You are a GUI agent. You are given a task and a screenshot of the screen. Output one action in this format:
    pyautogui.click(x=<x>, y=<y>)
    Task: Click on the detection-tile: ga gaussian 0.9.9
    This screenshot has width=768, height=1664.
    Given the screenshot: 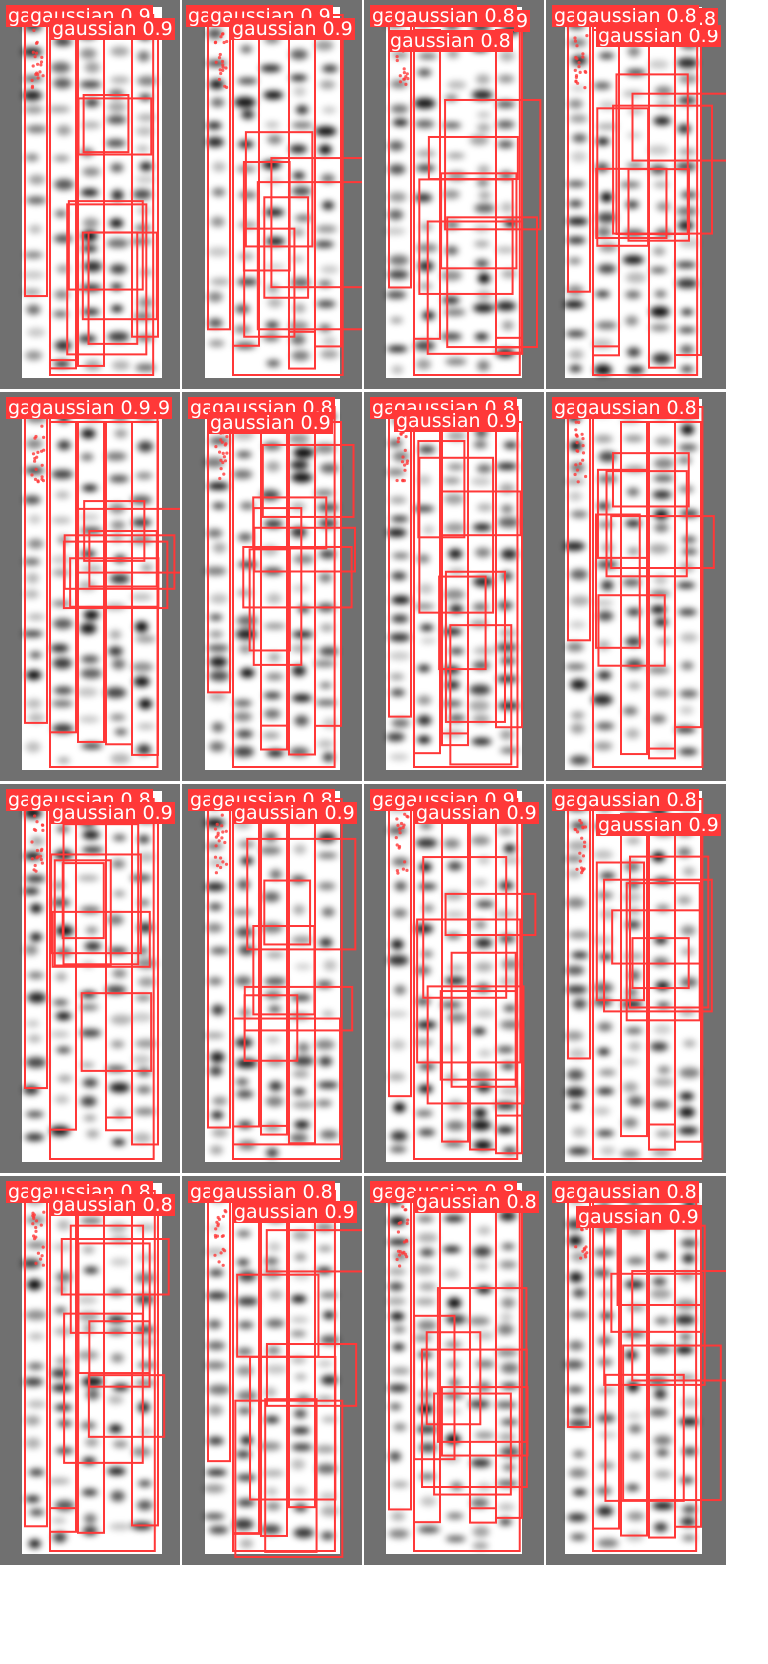 What is the action you would take?
    pyautogui.click(x=90, y=586)
    